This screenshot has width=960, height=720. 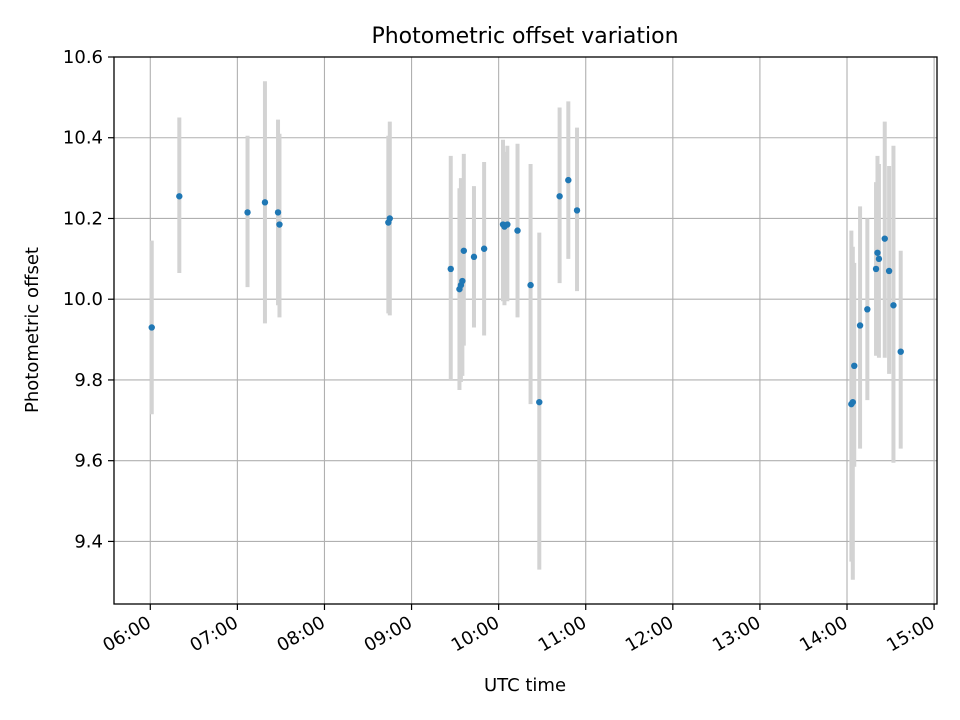 What do you see at coordinates (83, 138) in the screenshot?
I see `y-tick-label: 10.4` at bounding box center [83, 138].